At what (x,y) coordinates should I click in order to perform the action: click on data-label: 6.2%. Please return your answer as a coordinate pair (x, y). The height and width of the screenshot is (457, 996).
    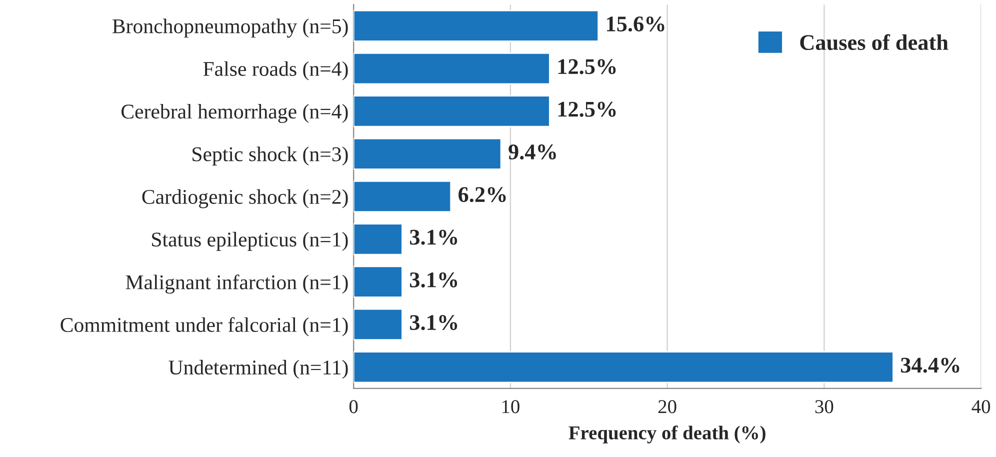
    Looking at the image, I should click on (482, 194).